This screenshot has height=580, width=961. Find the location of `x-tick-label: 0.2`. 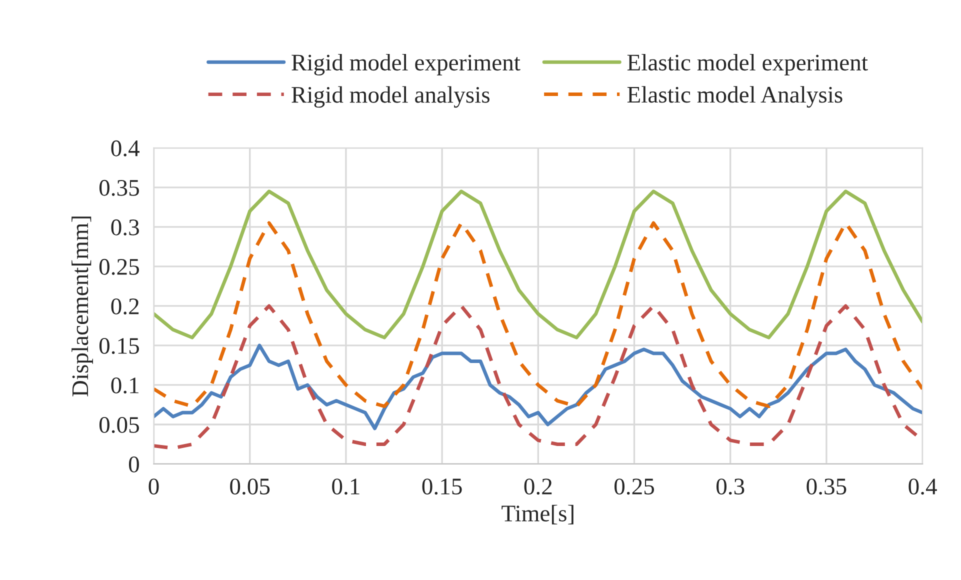

x-tick-label: 0.2 is located at coordinates (538, 486).